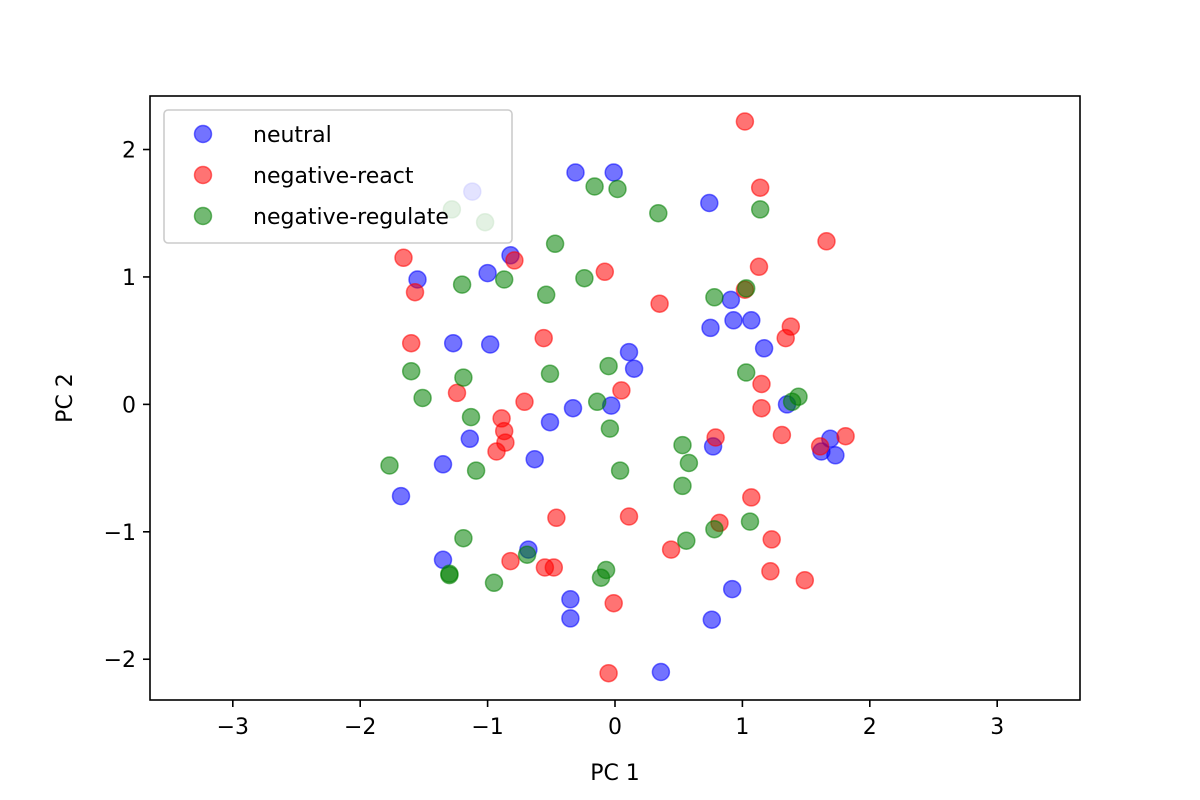 The image size is (1200, 800). Describe the element at coordinates (129, 151) in the screenshot. I see `y-tick-label-4: 2` at that location.